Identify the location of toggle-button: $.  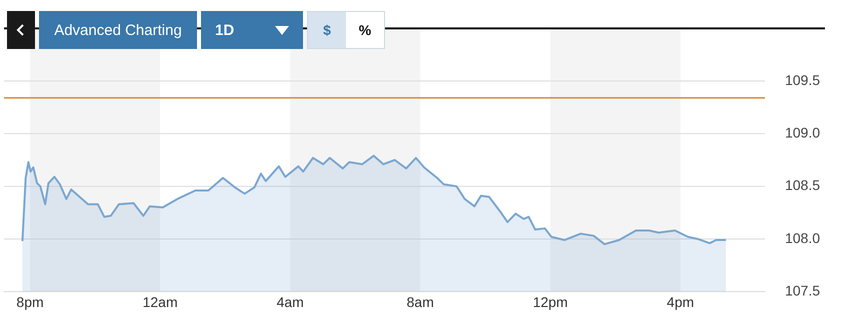
(327, 30).